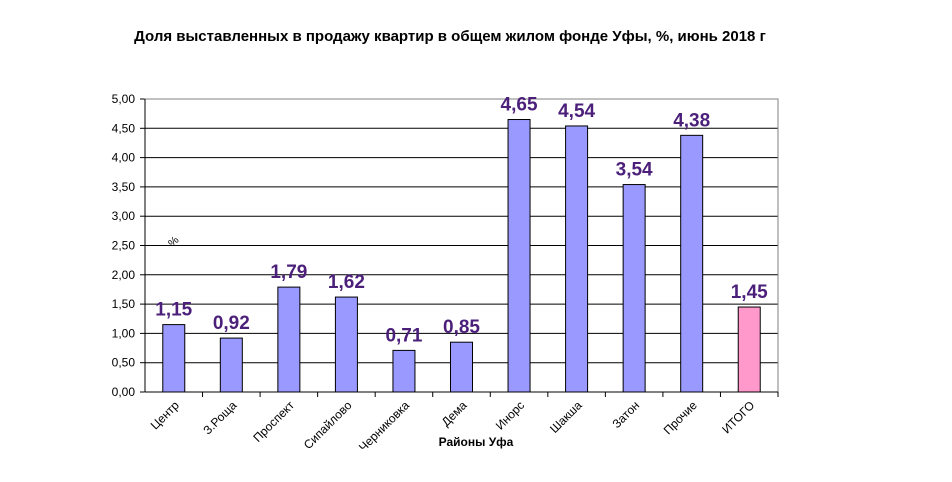 The width and height of the screenshot is (952, 482). Describe the element at coordinates (461, 327) in the screenshot. I see `data-label: 0,85` at that location.